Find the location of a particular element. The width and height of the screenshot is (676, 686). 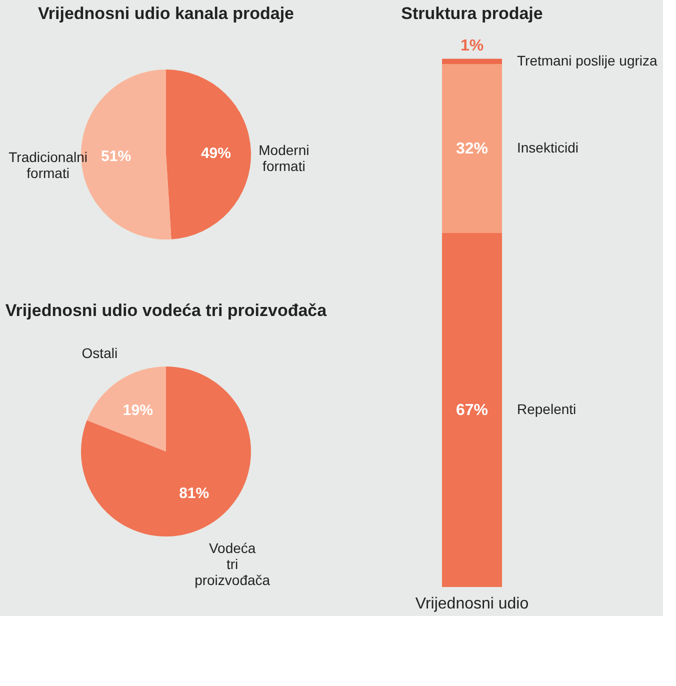

series-label: Insekticidi is located at coordinates (547, 148).